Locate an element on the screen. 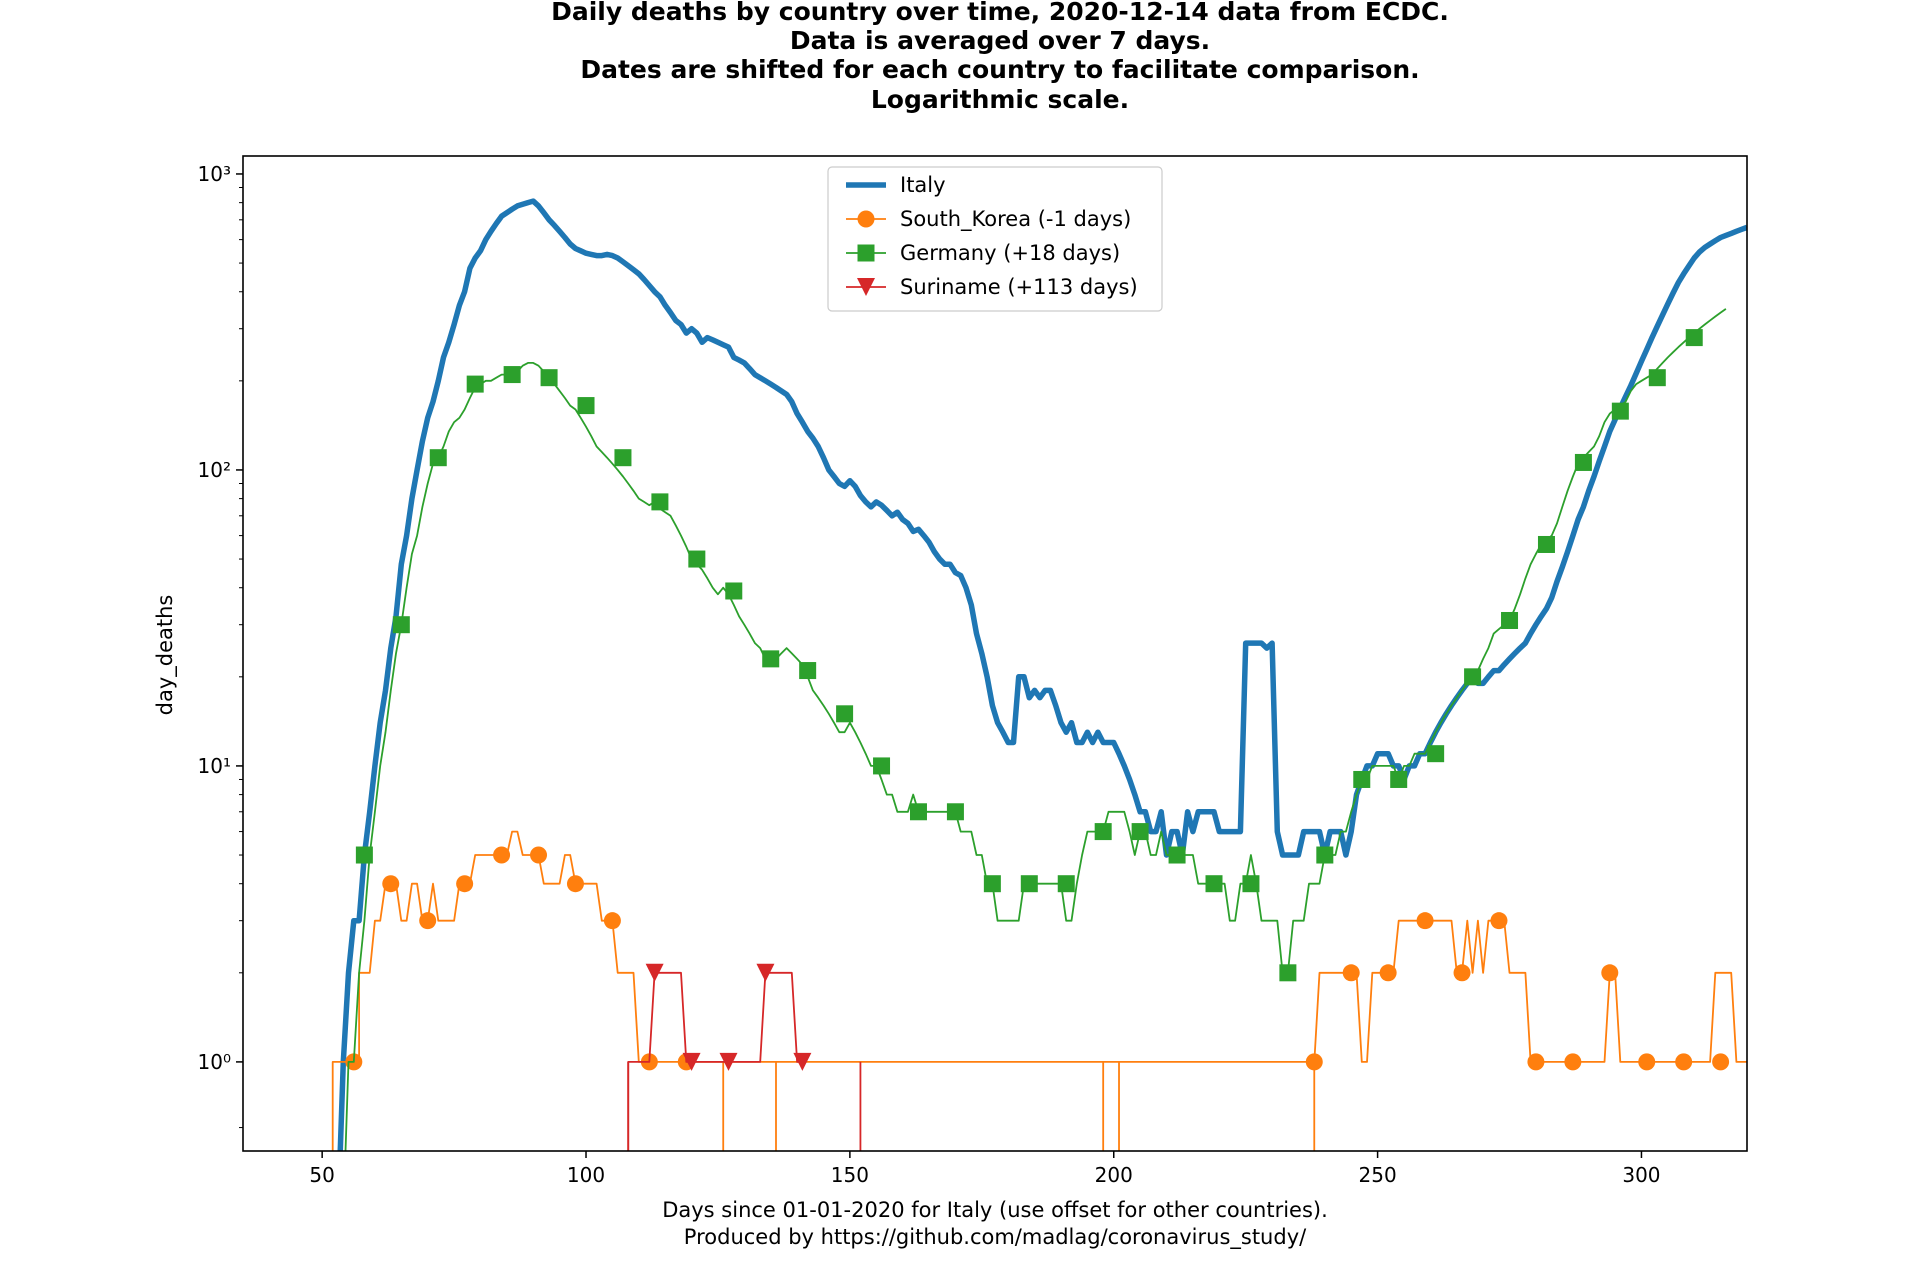 The width and height of the screenshot is (1920, 1280). legend-label: Suriname (+113 days) is located at coordinates (1019, 287).